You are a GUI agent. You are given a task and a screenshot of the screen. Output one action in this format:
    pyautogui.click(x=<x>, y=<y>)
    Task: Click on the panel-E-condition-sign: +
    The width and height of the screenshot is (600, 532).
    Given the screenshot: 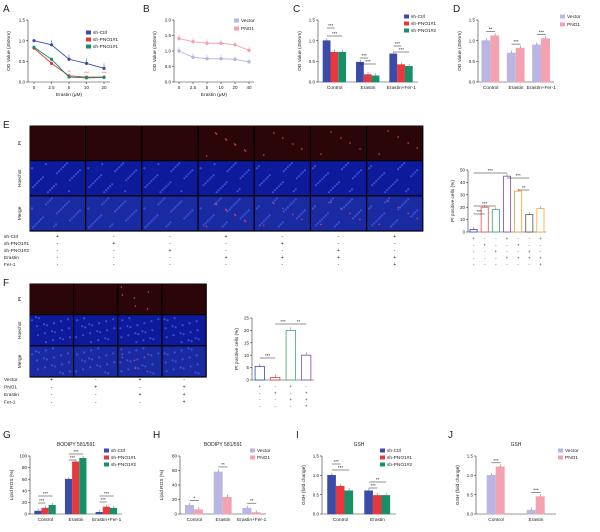 What is the action you would take?
    pyautogui.click(x=226, y=258)
    